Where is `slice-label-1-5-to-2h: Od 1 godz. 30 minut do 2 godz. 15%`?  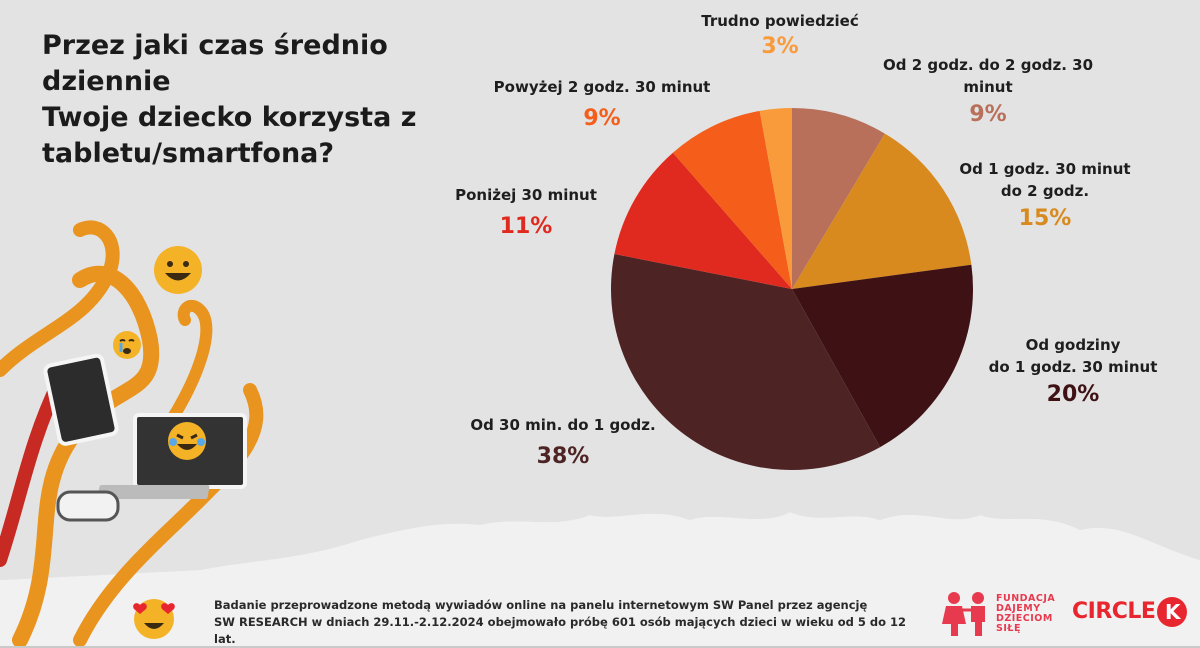
slice-label-1-5-to-2h: Od 1 godz. 30 minut do 2 godz. 15% is located at coordinates (1045, 196).